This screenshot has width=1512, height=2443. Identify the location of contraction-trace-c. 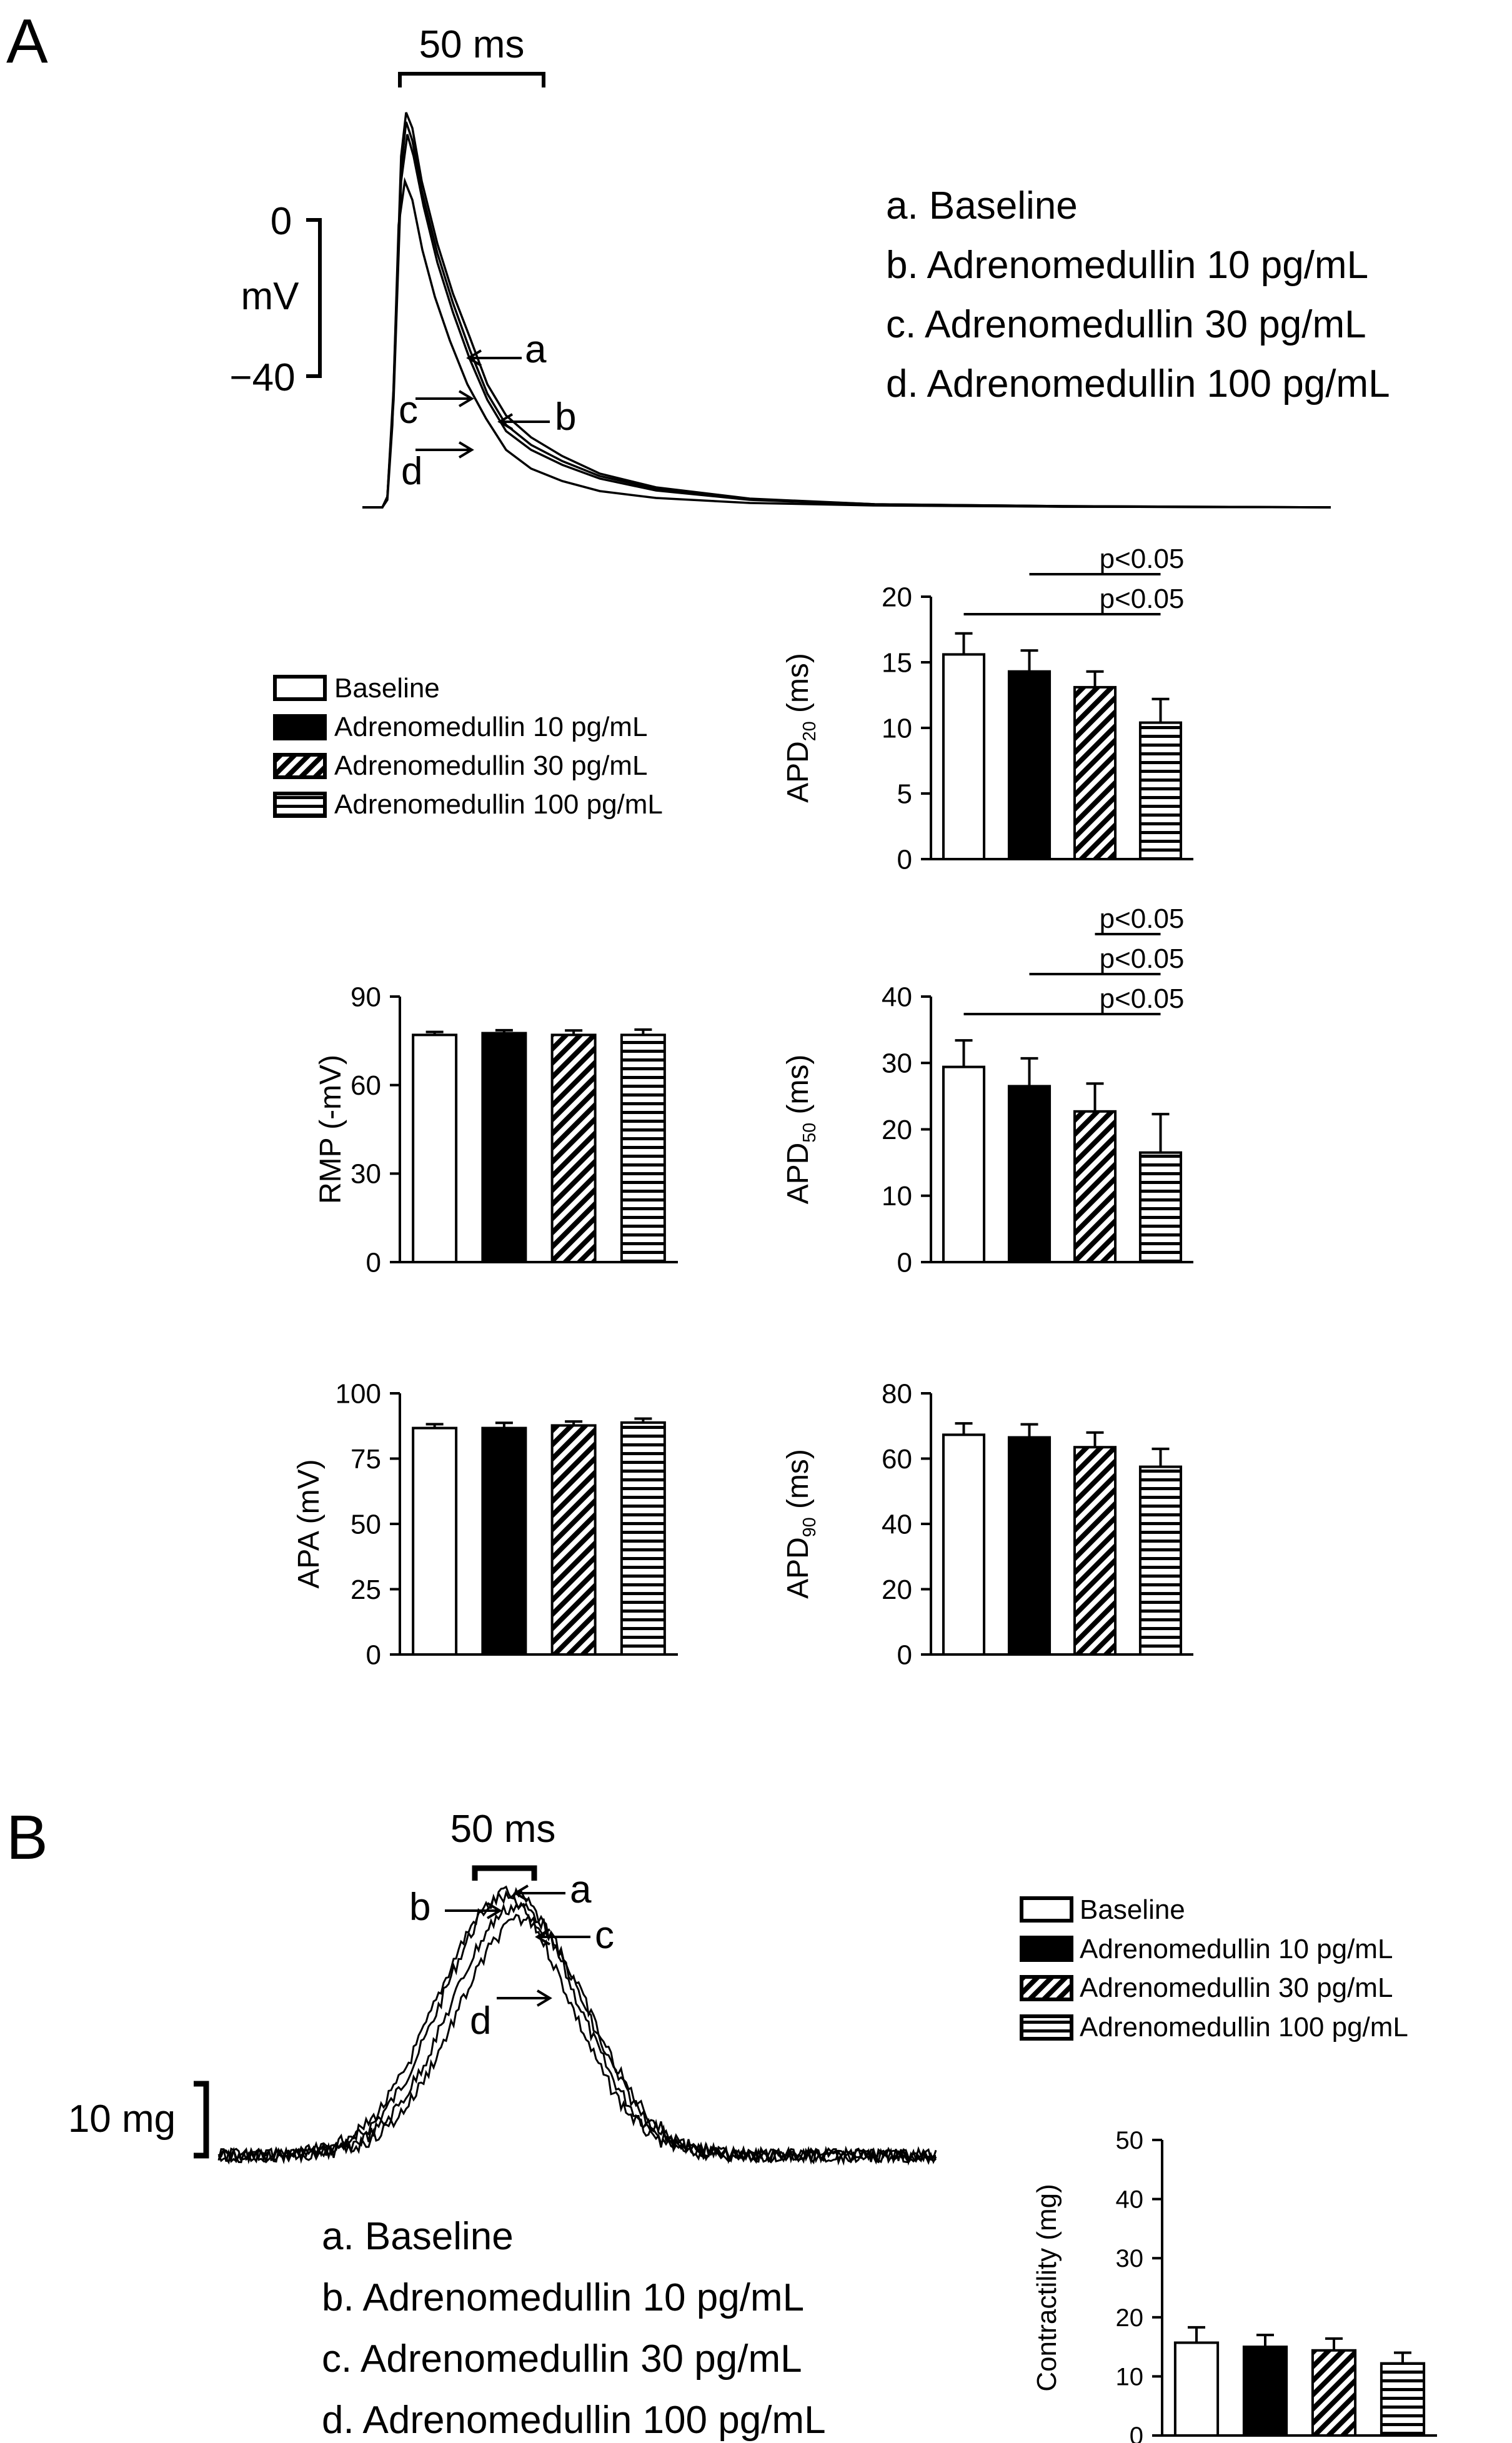
(577, 2033).